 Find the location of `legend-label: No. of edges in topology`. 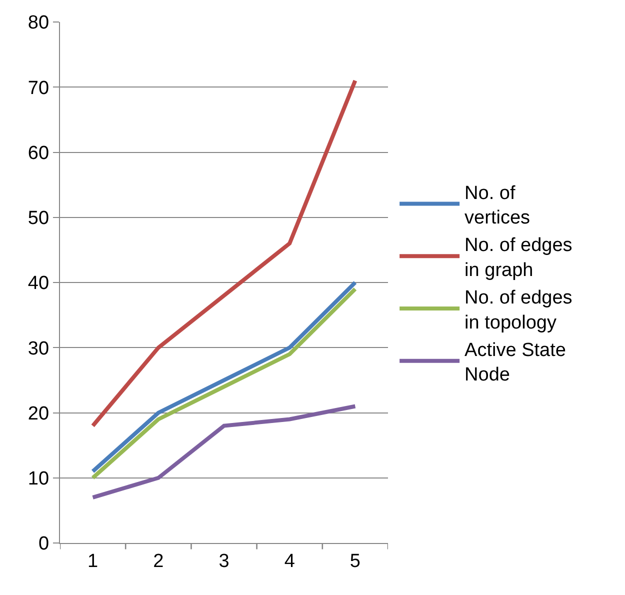

legend-label: No. of edges in topology is located at coordinates (518, 311).